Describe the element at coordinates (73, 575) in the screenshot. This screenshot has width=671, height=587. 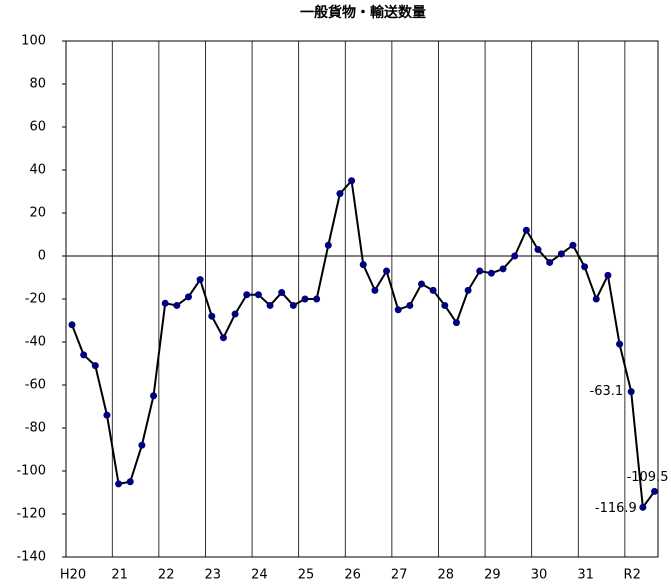
I see `x-tick-label: H20` at that location.